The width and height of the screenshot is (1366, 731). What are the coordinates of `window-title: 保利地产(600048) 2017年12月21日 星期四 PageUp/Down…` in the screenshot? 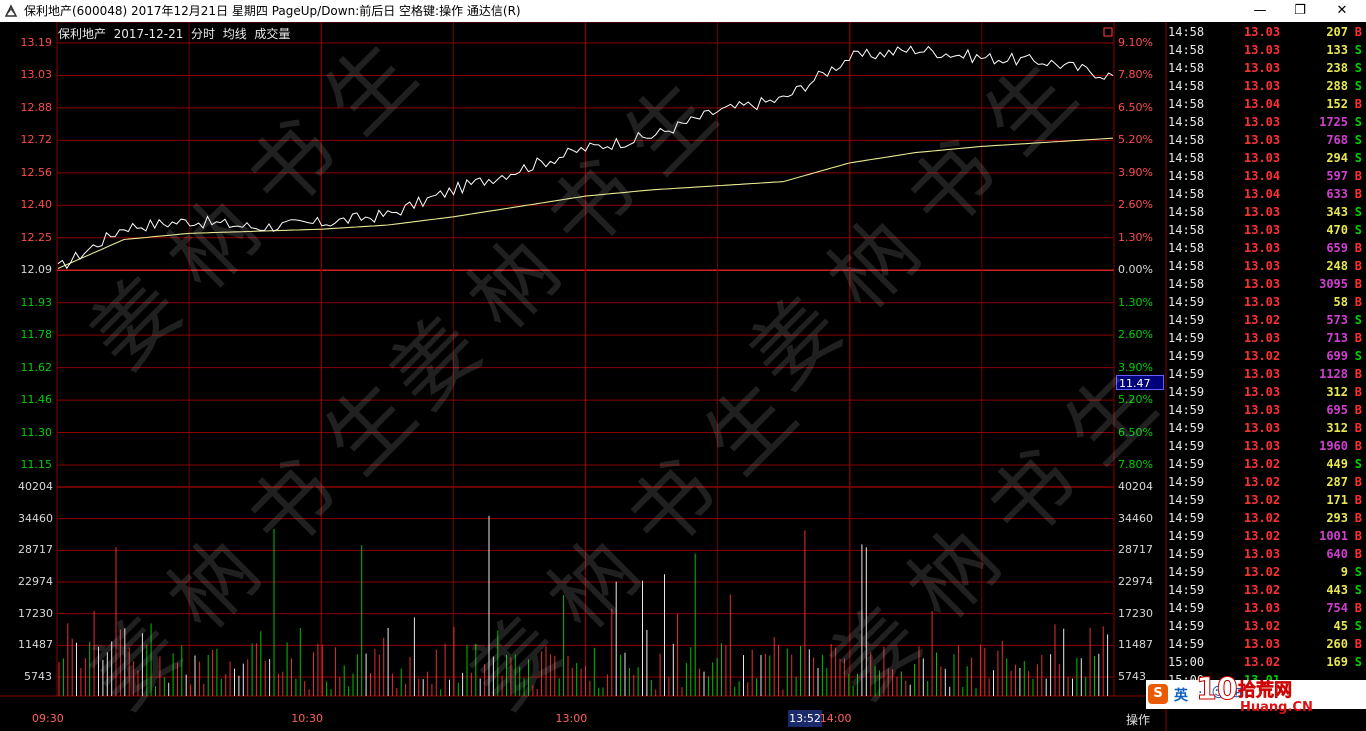 It's located at (272, 11).